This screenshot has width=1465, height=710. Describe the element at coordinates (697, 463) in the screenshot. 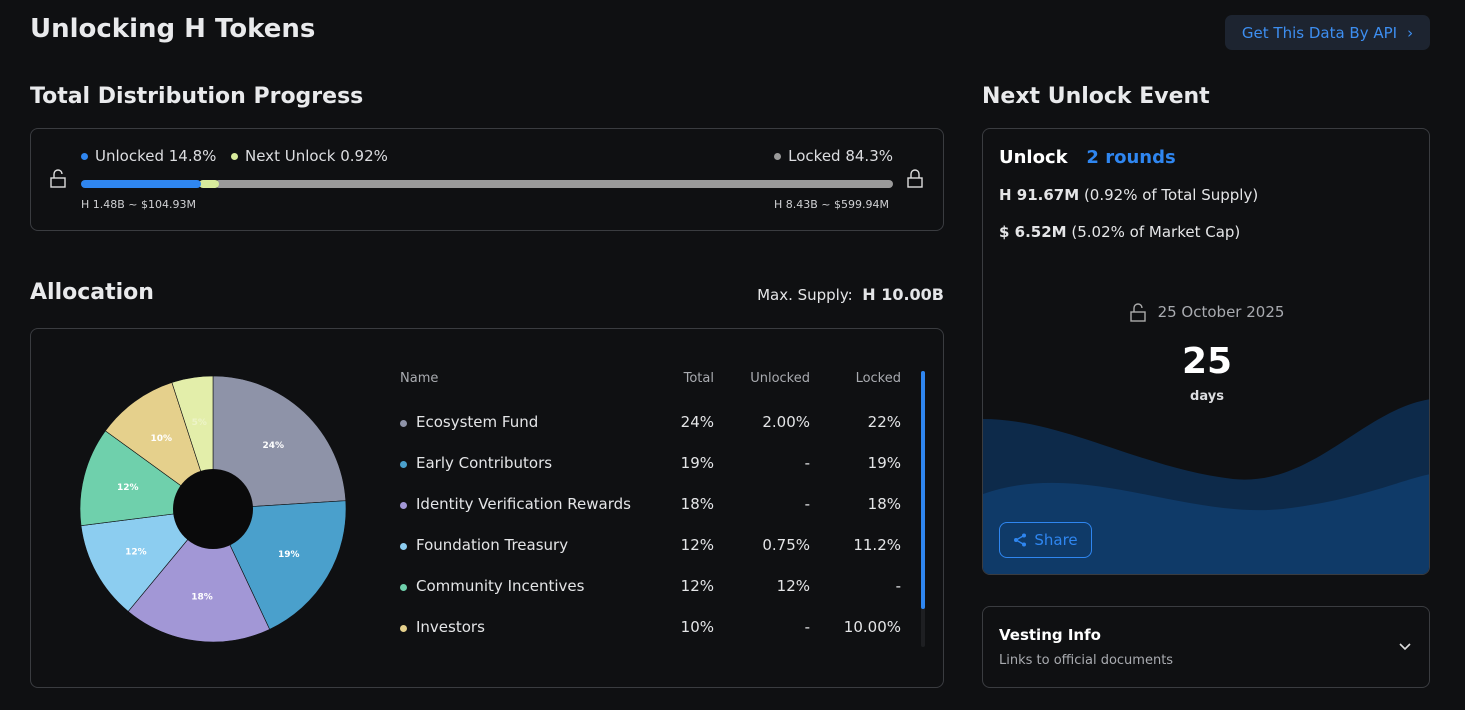

I see `row-total: 19%` at that location.